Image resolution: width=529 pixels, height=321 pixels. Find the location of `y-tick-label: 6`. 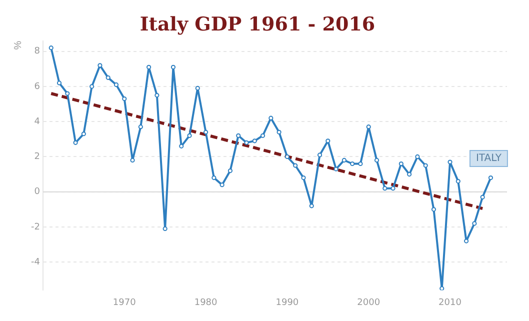

y-tick-label: 6 is located at coordinates (37, 87).